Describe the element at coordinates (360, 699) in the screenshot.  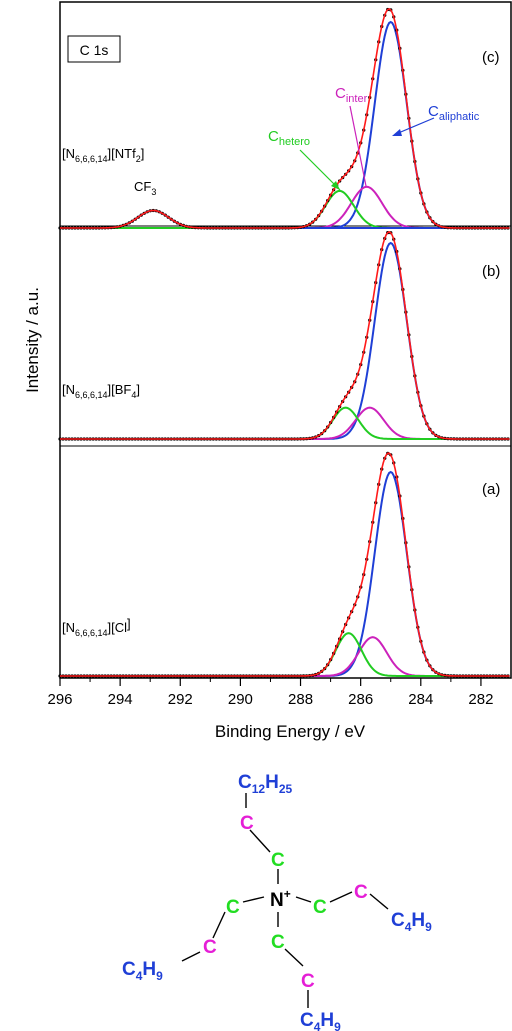
I see `x-tick-label: 286` at that location.